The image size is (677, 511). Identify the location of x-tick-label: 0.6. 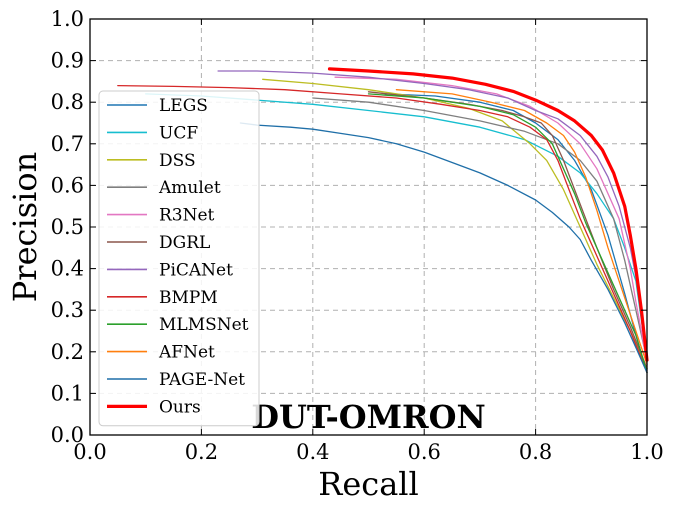
(423, 452).